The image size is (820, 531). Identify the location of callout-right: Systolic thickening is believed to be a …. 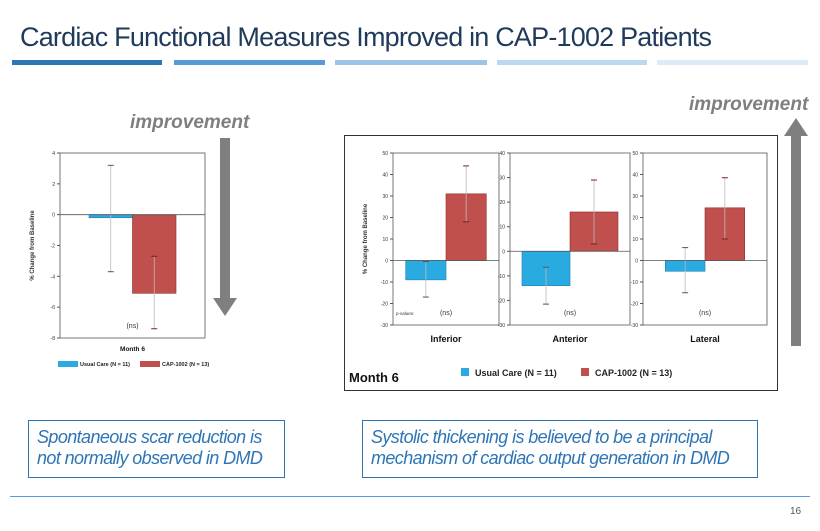
(560, 449).